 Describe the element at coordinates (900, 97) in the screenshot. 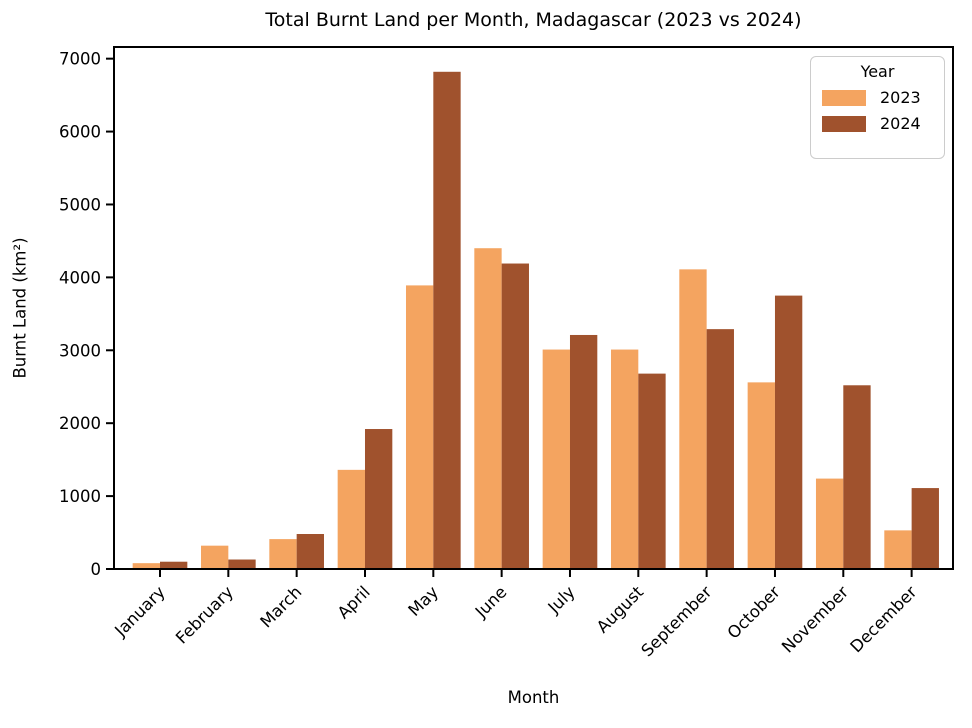

I see `legend-label-2023: 2023` at that location.